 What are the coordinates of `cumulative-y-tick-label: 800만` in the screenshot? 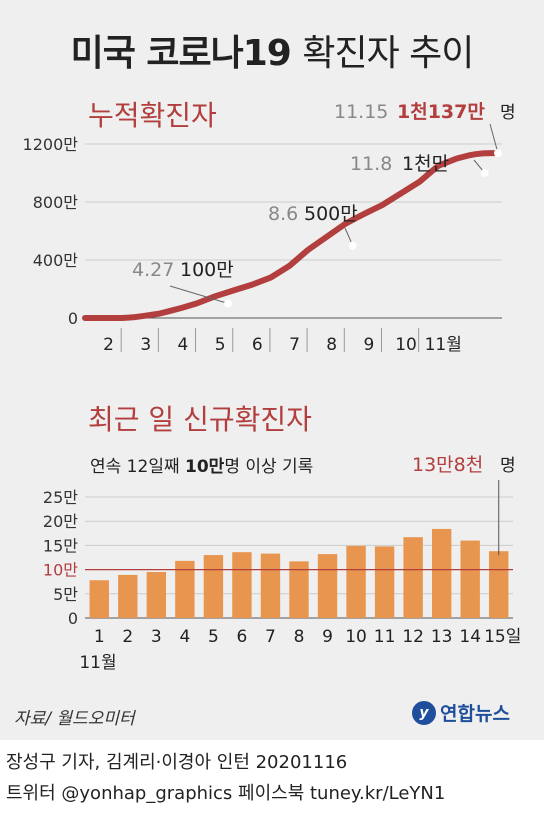 It's located at (56, 202).